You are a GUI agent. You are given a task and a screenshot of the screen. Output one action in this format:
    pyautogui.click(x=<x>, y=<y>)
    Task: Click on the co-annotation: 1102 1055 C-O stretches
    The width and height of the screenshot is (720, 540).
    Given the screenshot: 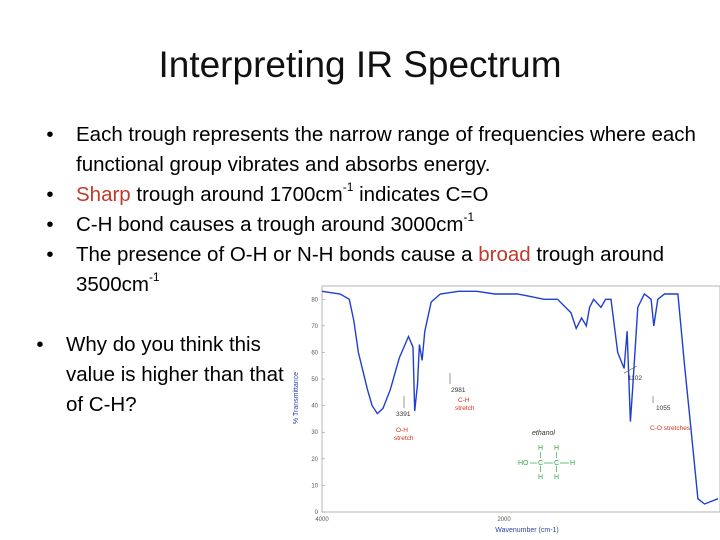 What is the action you would take?
    pyautogui.click(x=657, y=398)
    